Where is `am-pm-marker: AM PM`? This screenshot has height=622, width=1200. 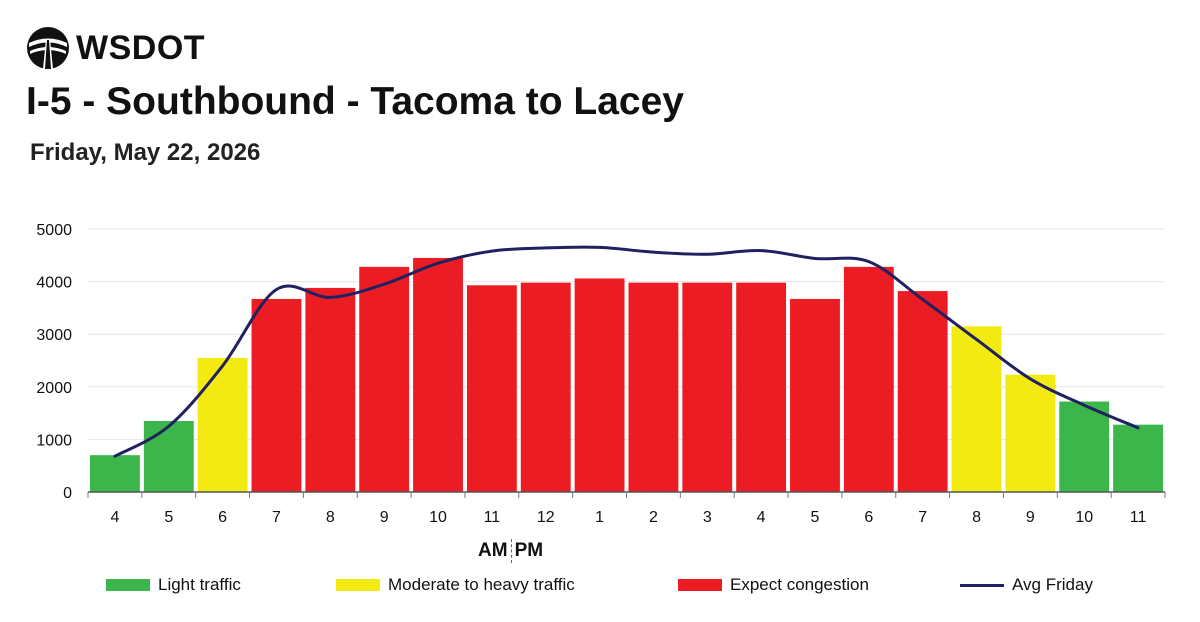
am-pm-marker: AM PM is located at coordinates (510, 551).